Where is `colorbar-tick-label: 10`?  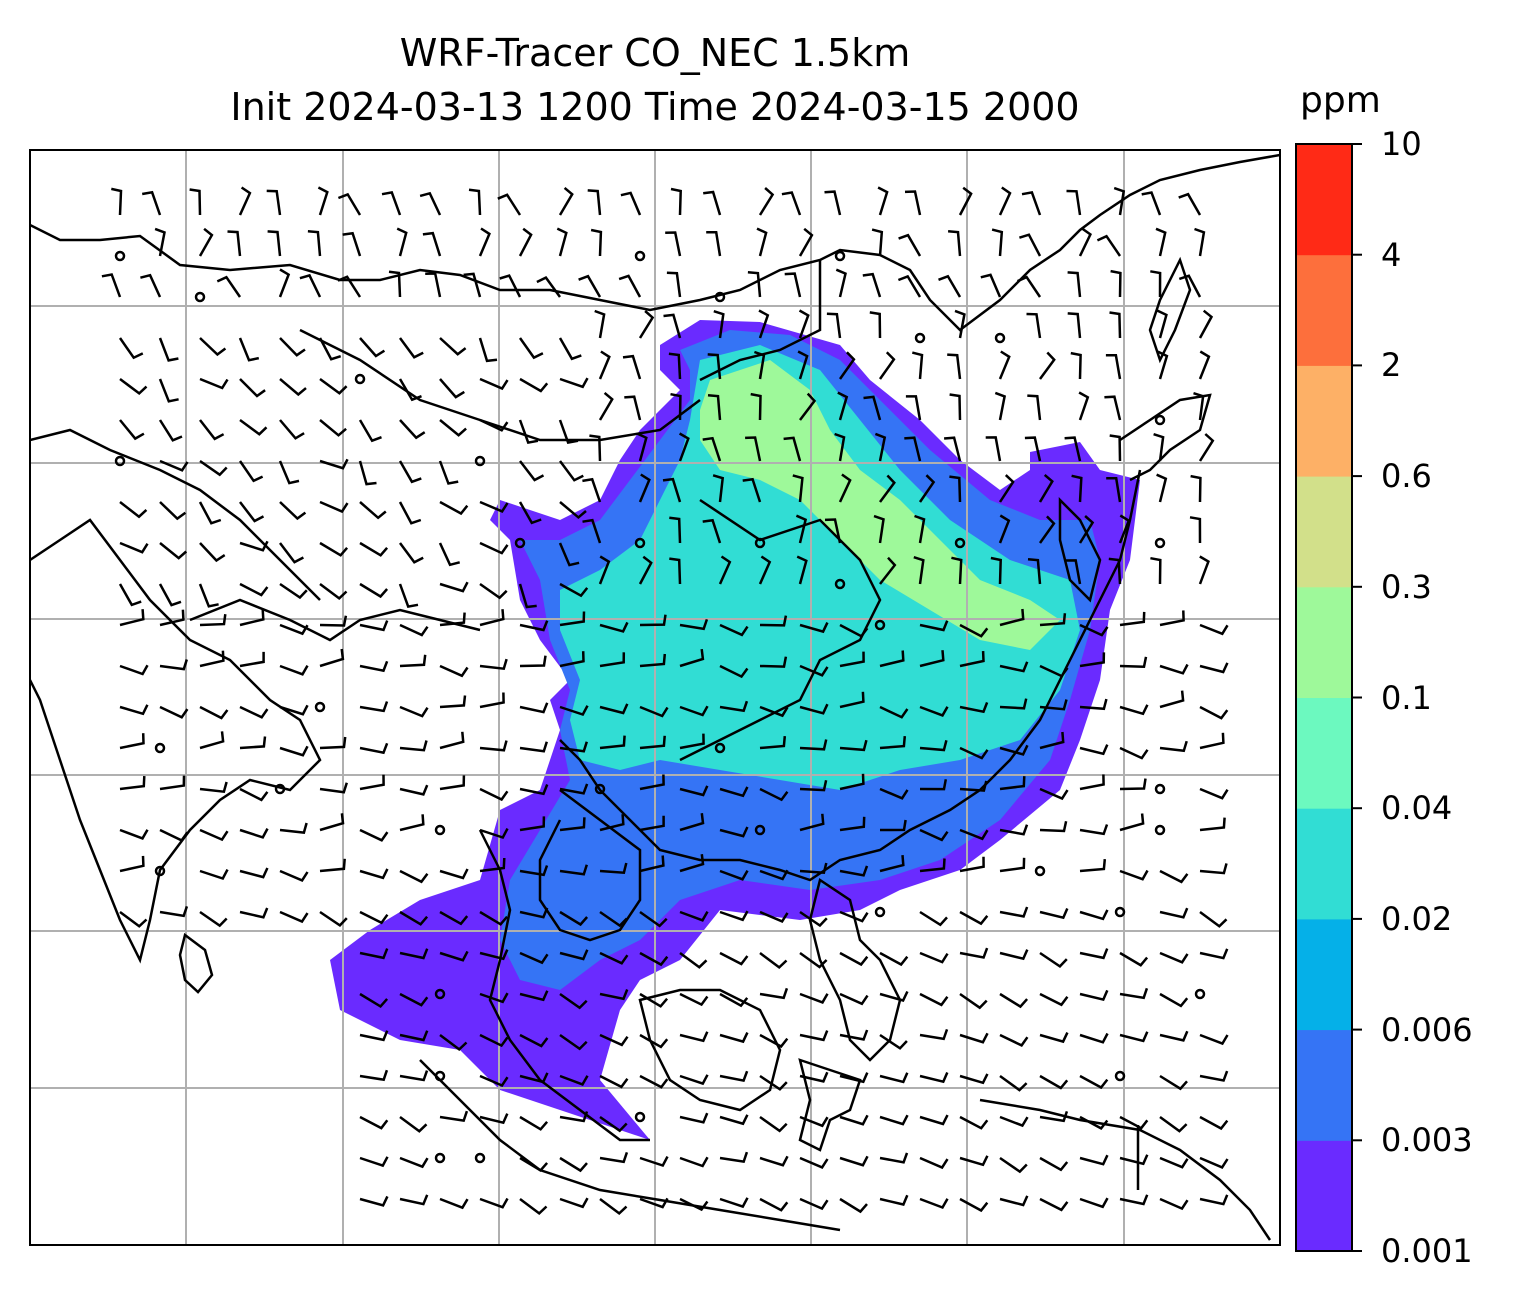
colorbar-tick-label: 10 is located at coordinates (1401, 144).